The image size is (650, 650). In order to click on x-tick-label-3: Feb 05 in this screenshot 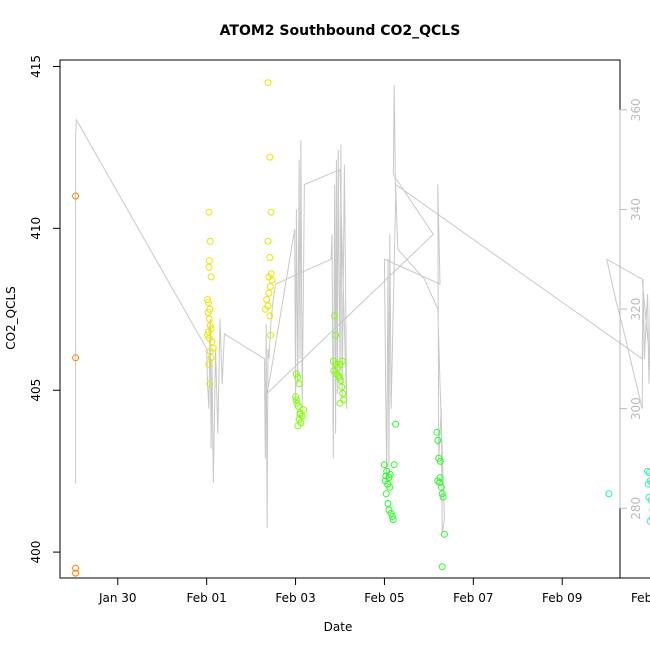, I will do `click(384, 598)`.